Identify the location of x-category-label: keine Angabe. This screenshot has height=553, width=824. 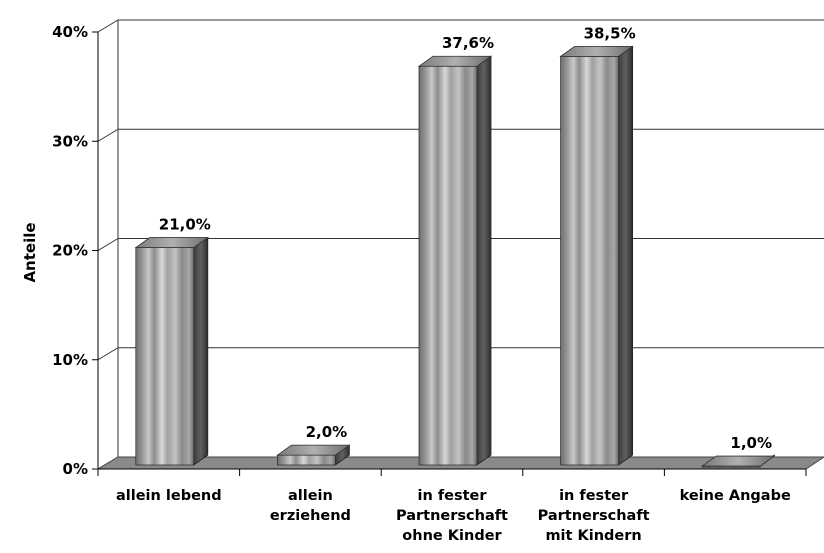
(735, 496).